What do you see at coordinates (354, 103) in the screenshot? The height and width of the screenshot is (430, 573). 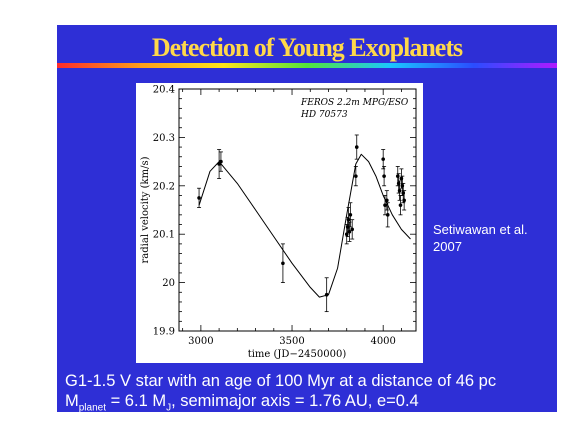 I see `annotation-line-1: FEROS 2.2m MPG/ESO` at bounding box center [354, 103].